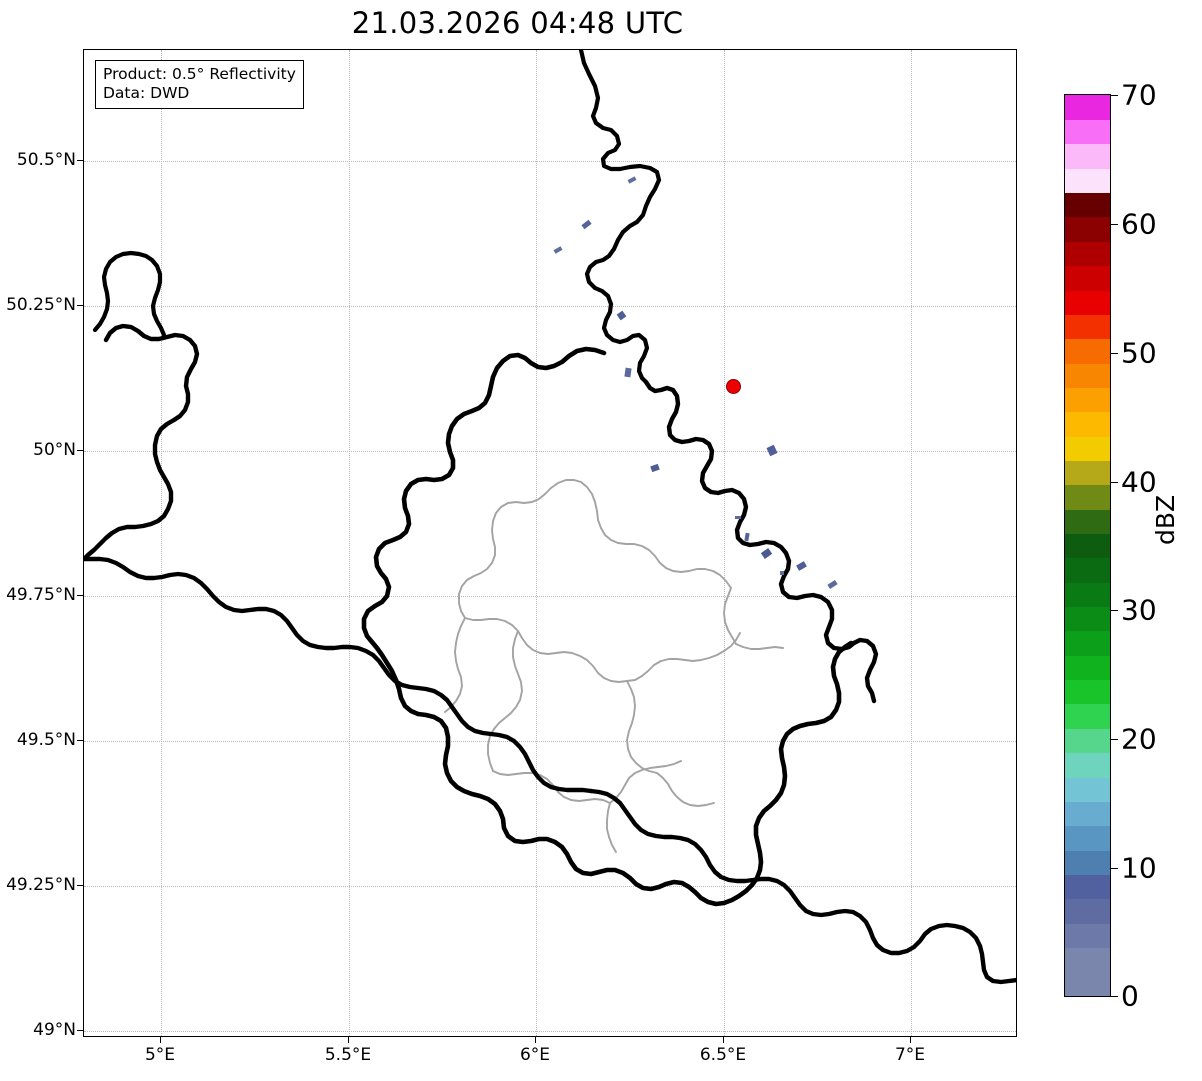 Image resolution: width=1202 pixels, height=1081 pixels. Describe the element at coordinates (146, 93) in the screenshot. I see `info-data-line: Data: DWD` at that location.